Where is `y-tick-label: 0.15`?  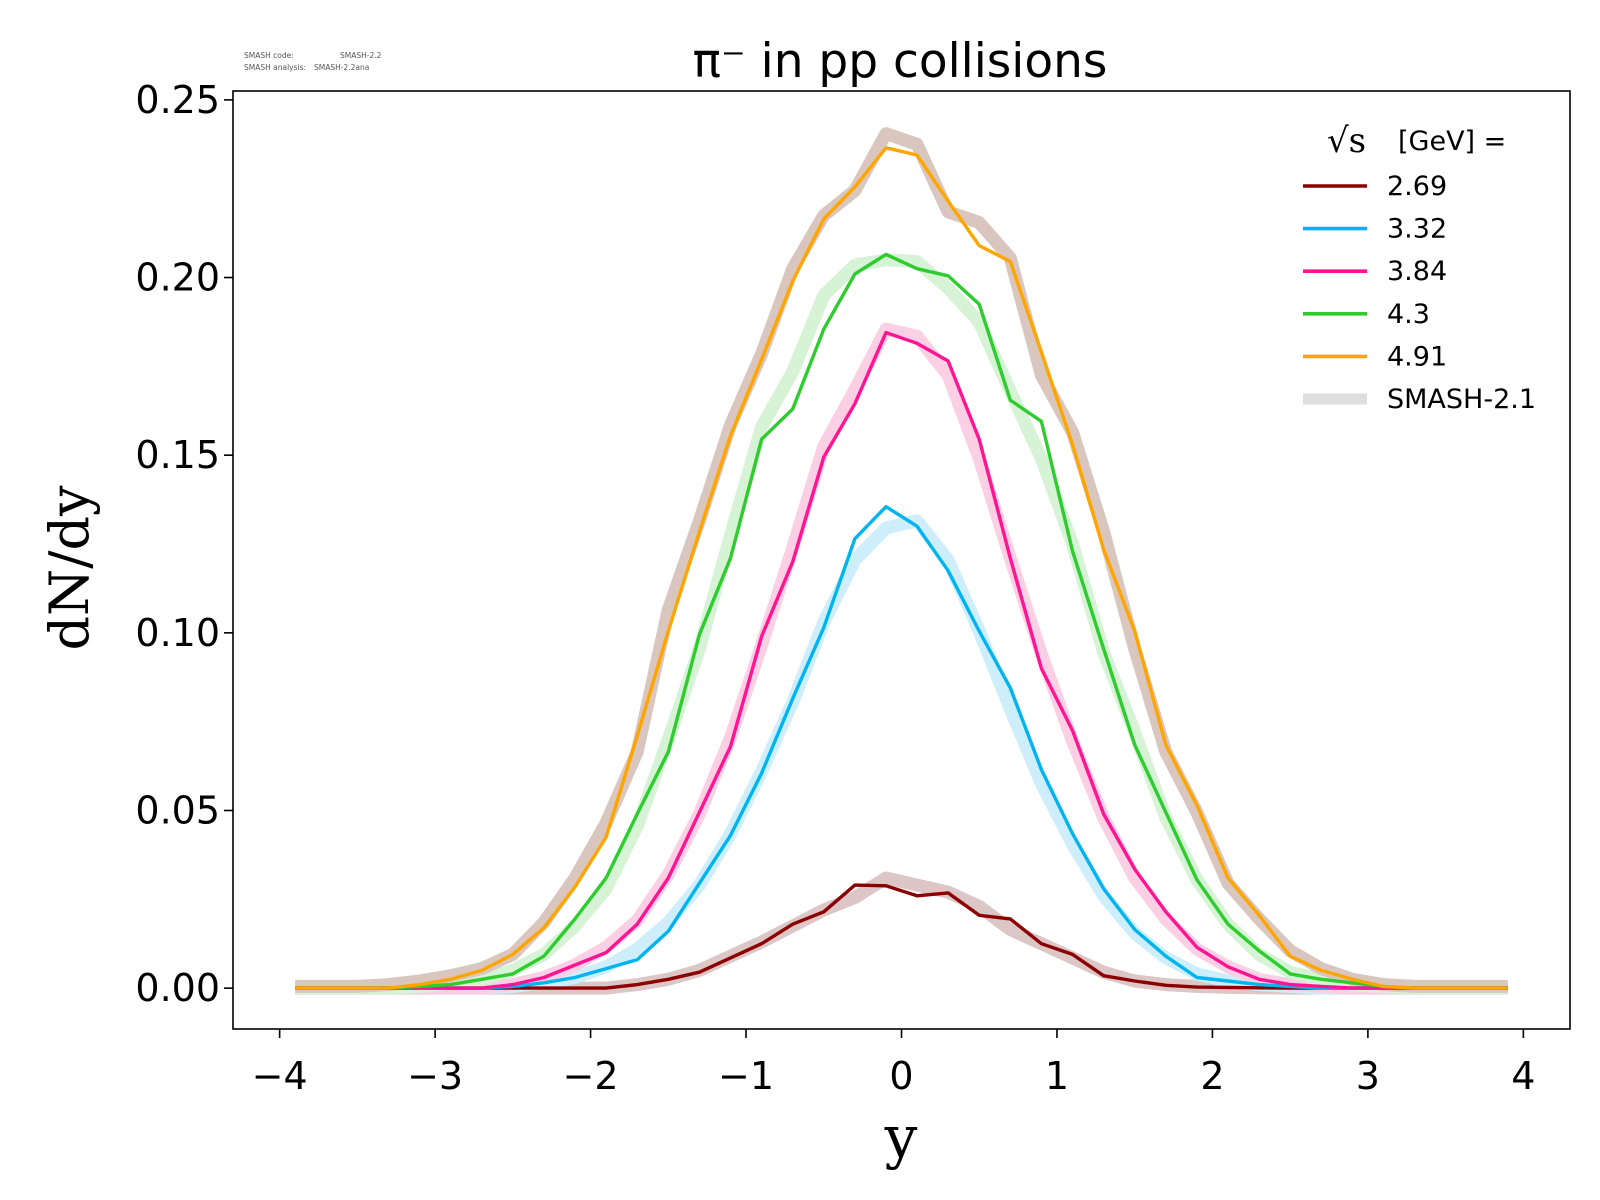
y-tick-label: 0.15 is located at coordinates (177, 455).